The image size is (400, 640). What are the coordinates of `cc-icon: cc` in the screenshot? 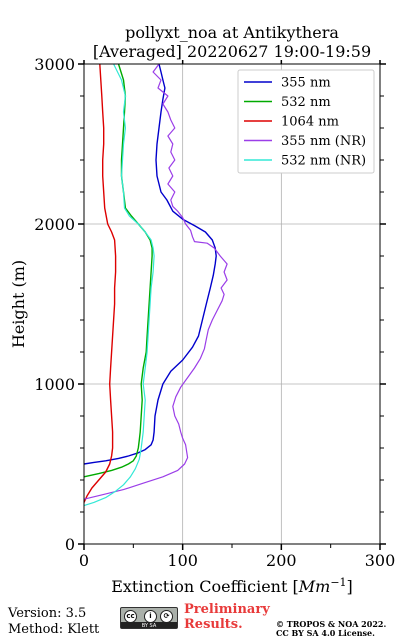 It's located at (130, 616).